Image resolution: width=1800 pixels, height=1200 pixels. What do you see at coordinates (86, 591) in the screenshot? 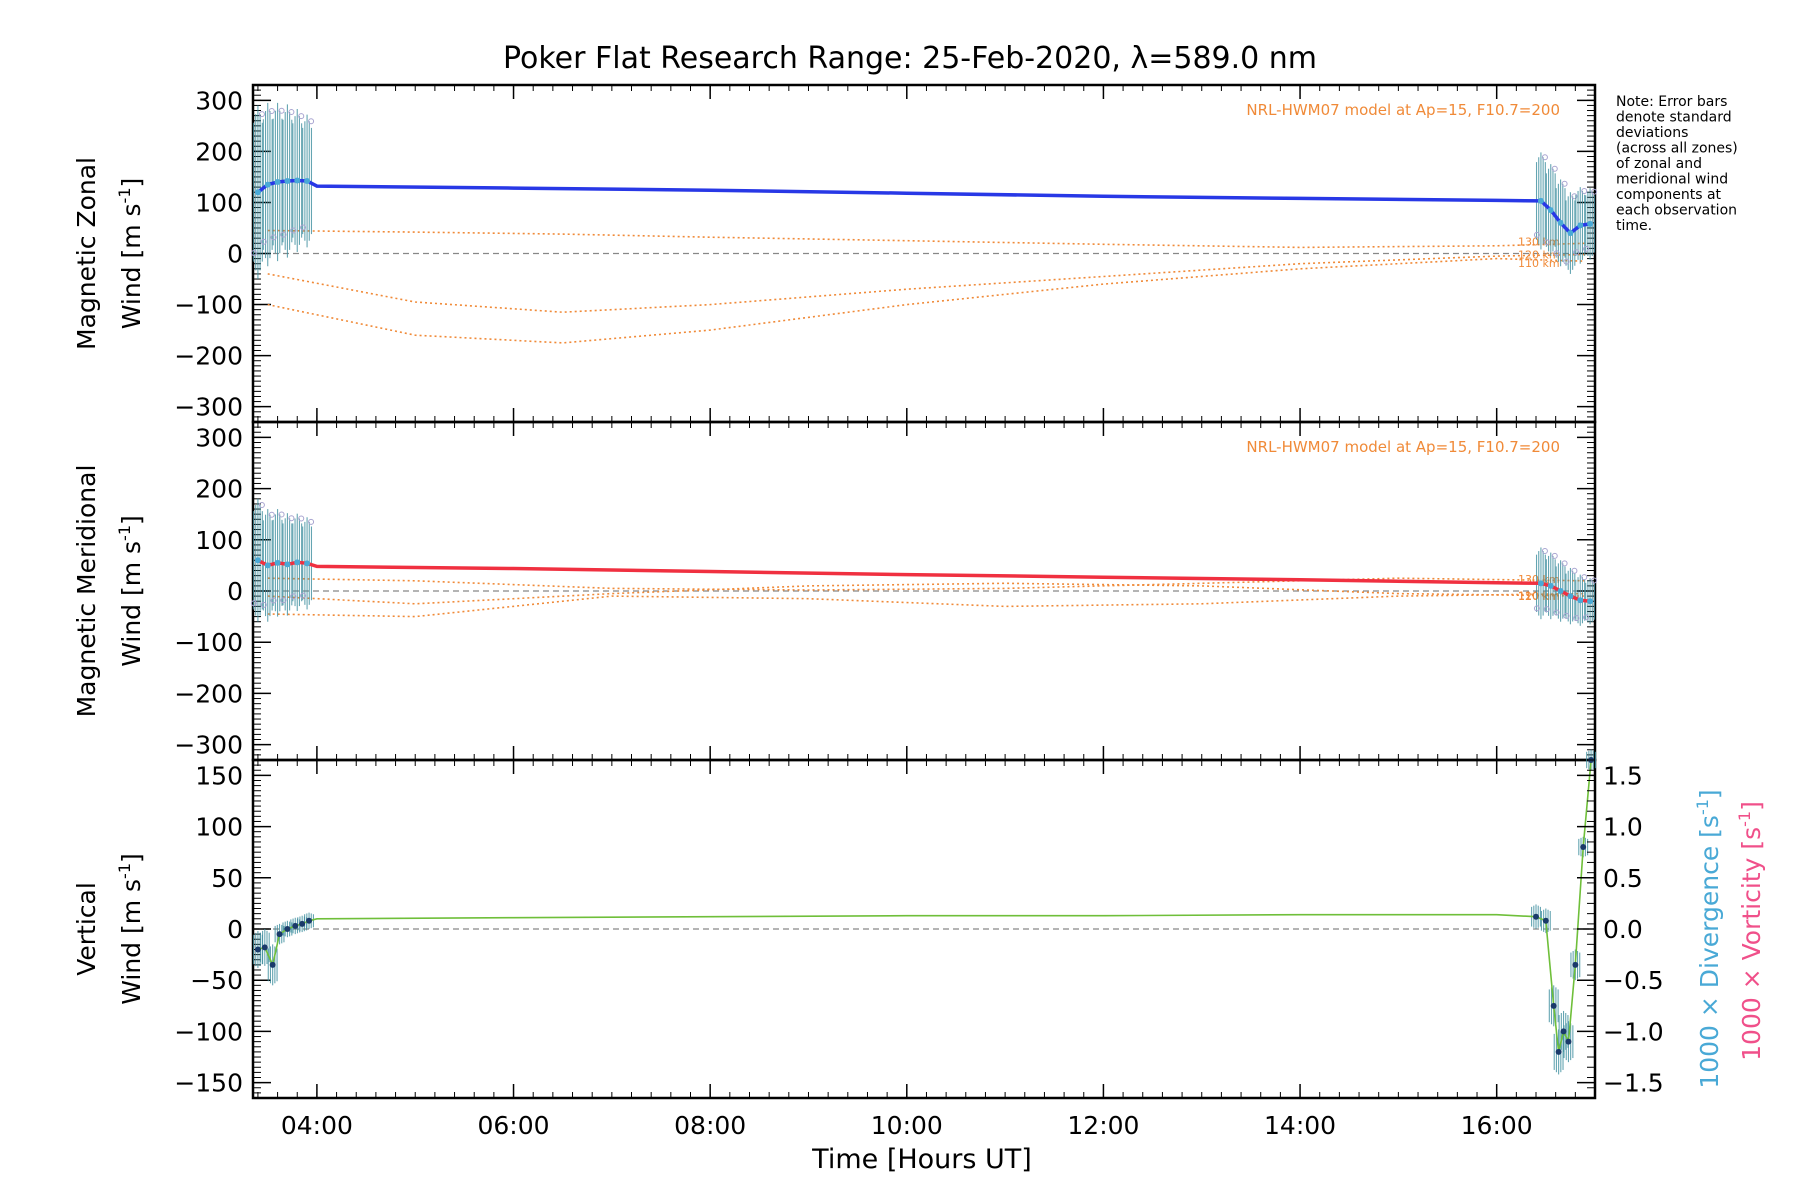
I see `y-axis-label-line1: Magnetic Meridional` at bounding box center [86, 591].